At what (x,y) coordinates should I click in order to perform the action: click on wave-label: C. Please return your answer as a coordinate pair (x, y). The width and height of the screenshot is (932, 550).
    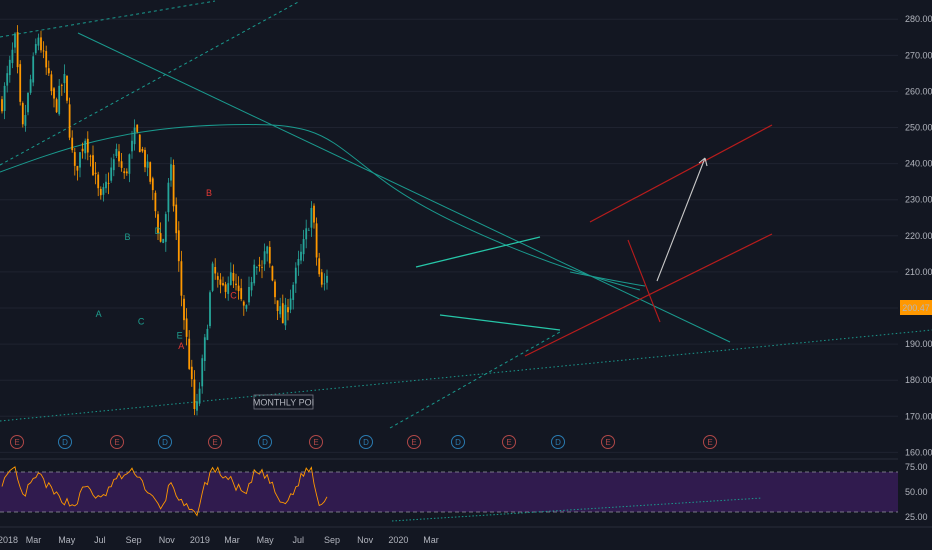
    Looking at the image, I should click on (141, 322).